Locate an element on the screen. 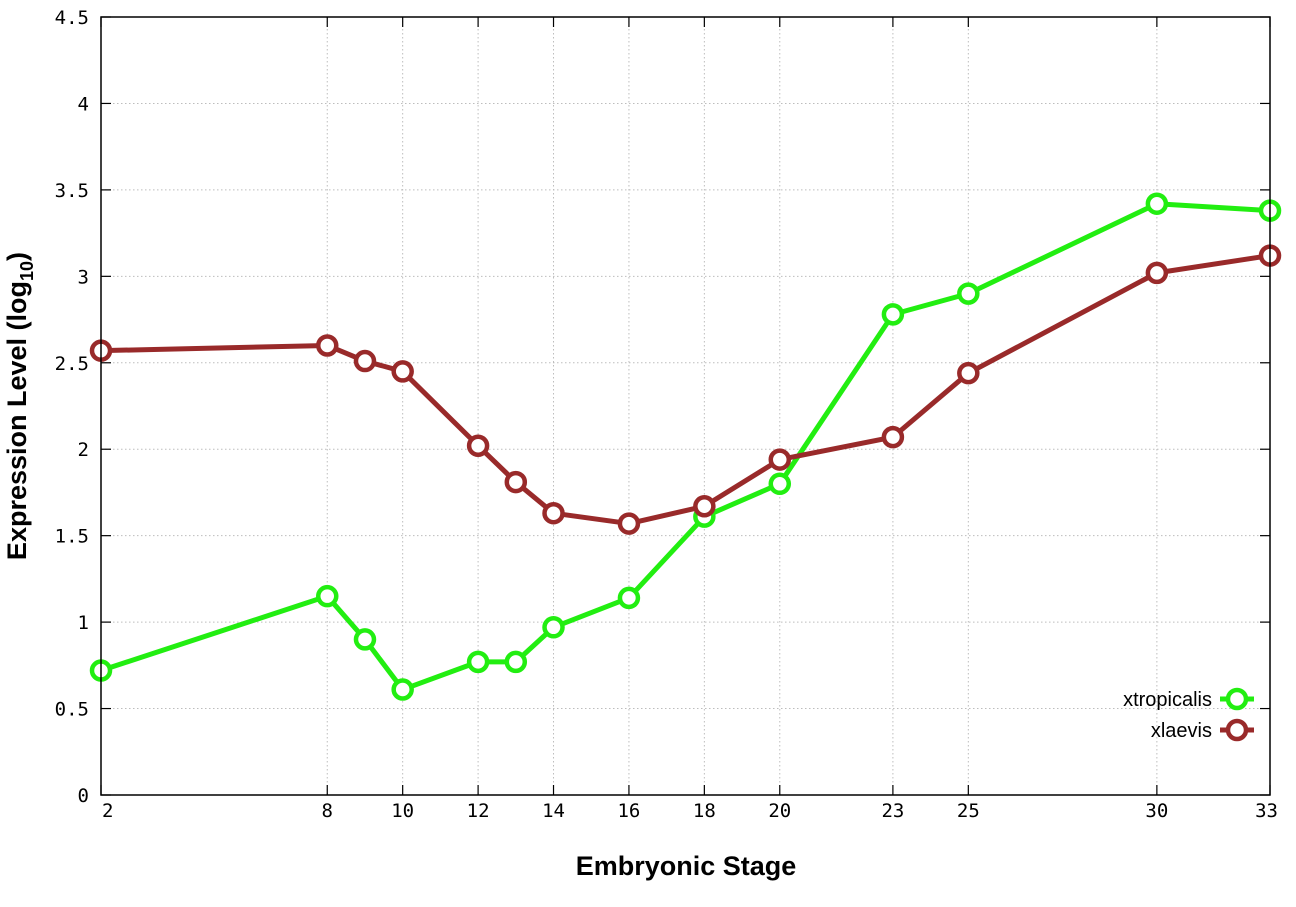 Image resolution: width=1296 pixels, height=907 pixels. x-axis-title: Embryonic Stage is located at coordinates (686, 866).